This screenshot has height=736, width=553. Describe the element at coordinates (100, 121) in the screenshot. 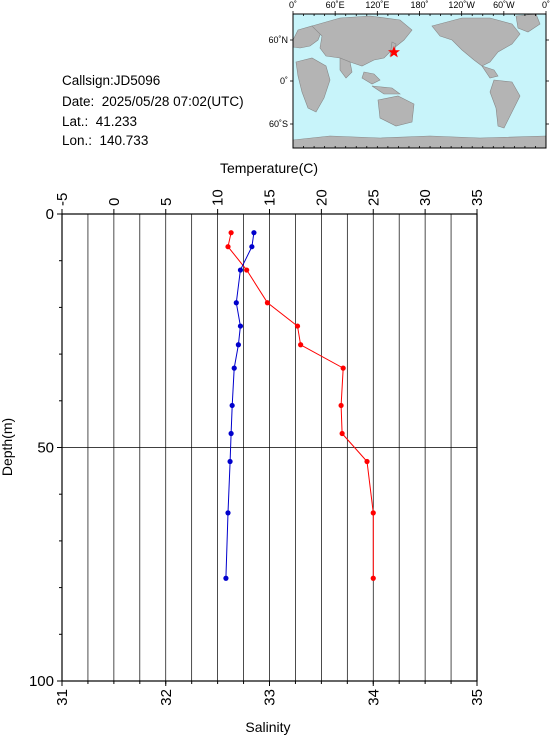

I see `latitude-text: Lat.: 41.233` at that location.